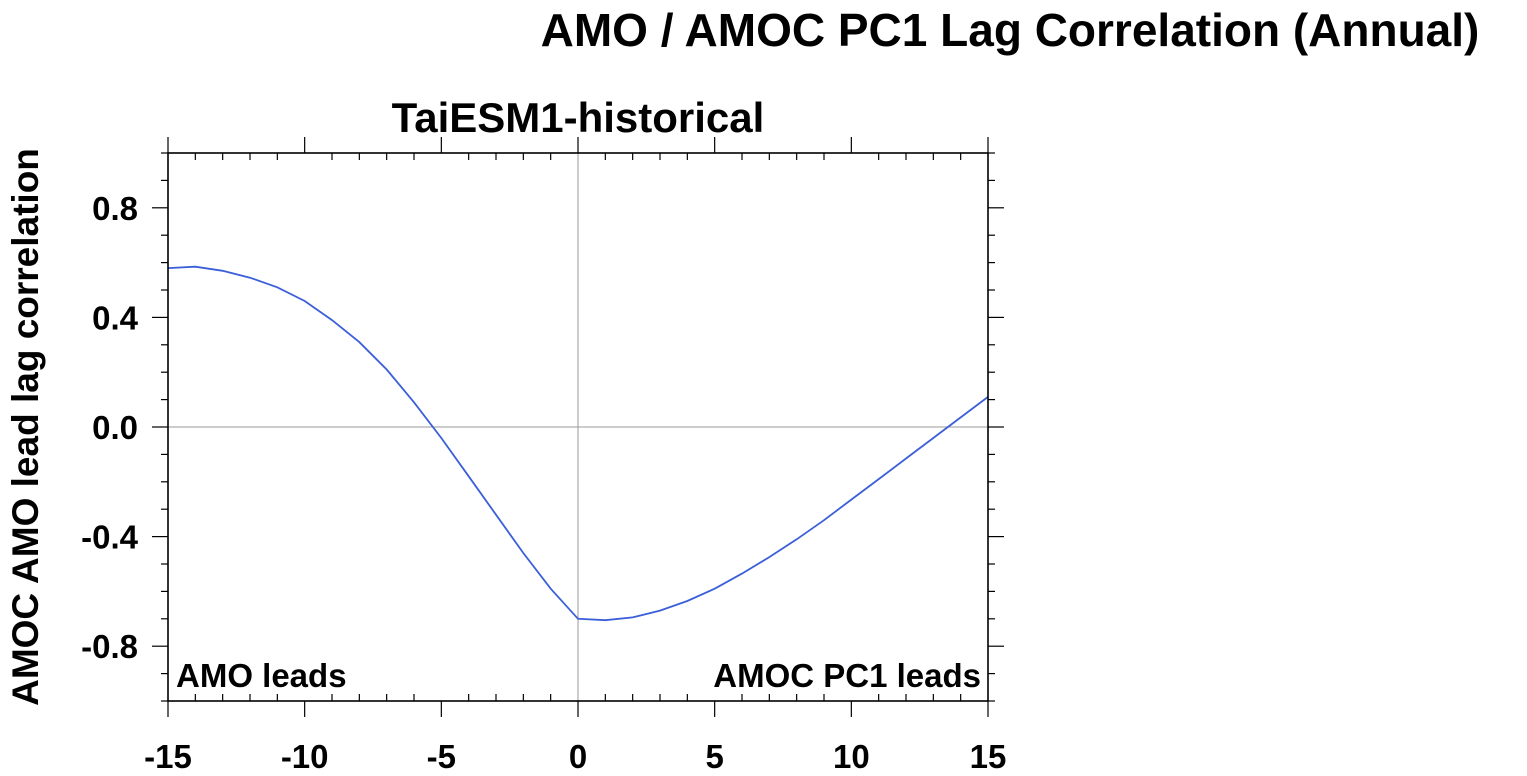 This screenshot has width=1527, height=776. I want to click on x-tick-label: -15, so click(168, 756).